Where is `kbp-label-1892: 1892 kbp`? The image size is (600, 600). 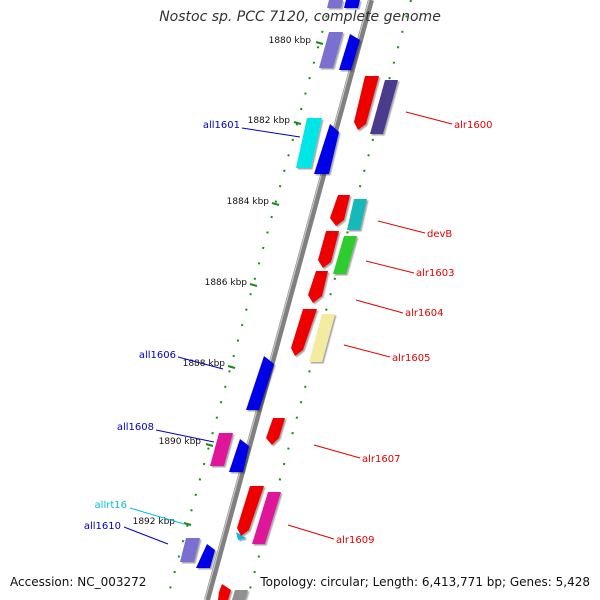 kbp-label-1892: 1892 kbp is located at coordinates (154, 522).